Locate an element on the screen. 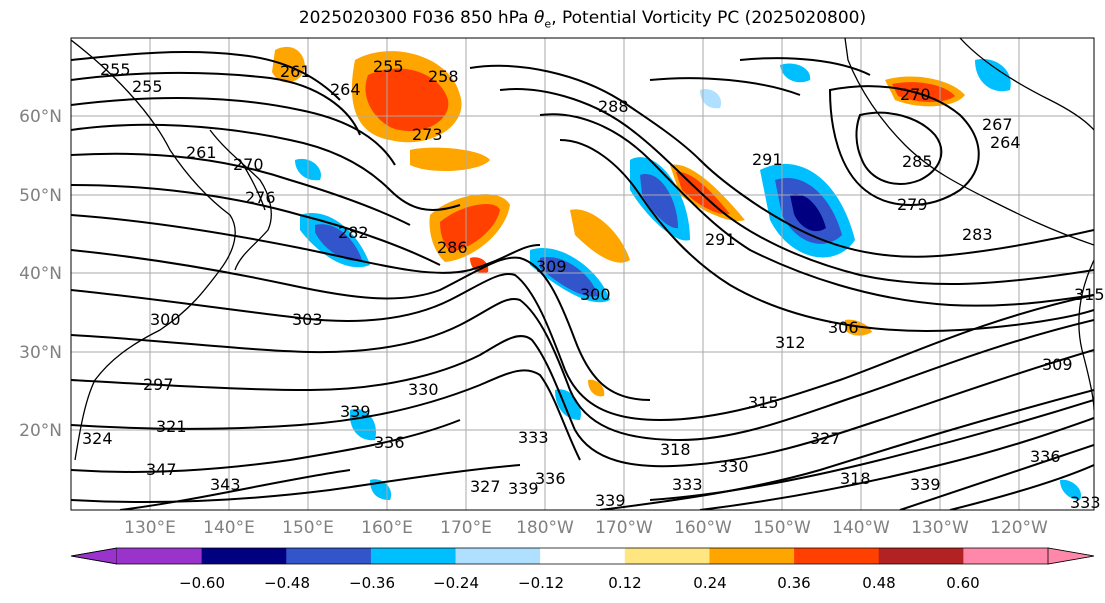  colorbar-tick-label: 0.24 is located at coordinates (709, 583).